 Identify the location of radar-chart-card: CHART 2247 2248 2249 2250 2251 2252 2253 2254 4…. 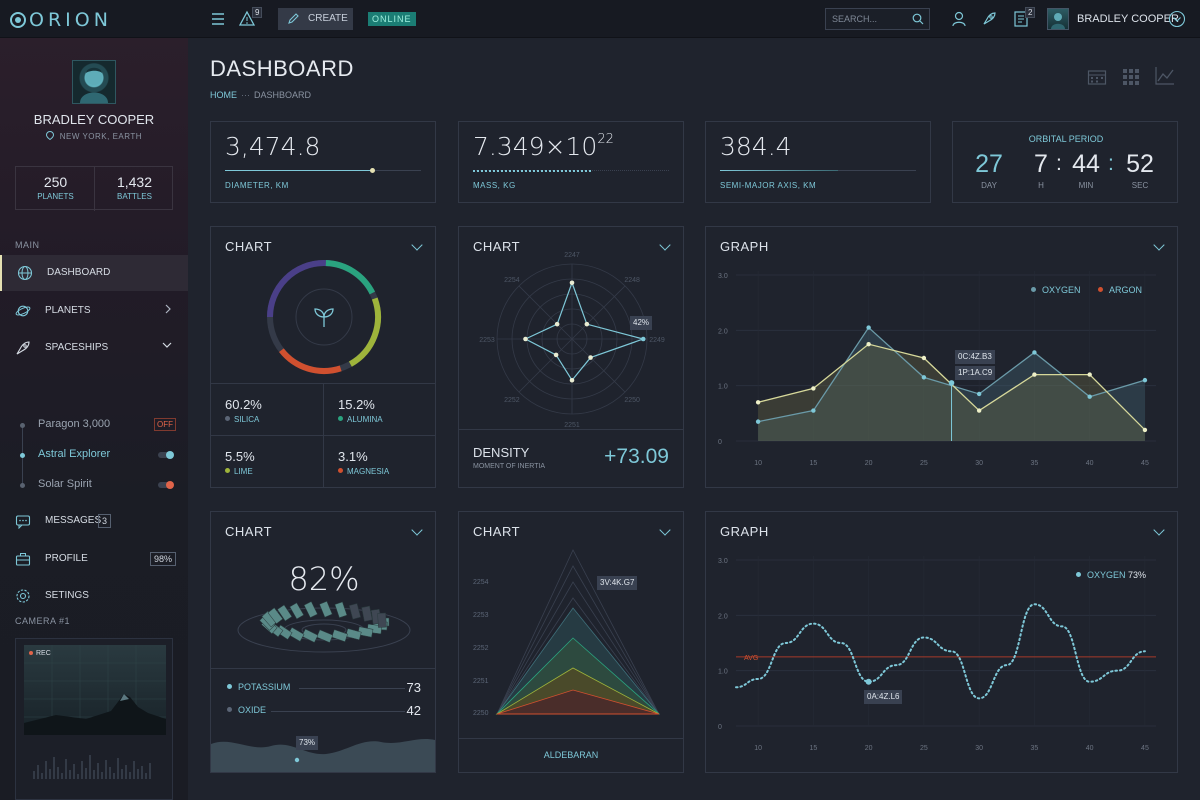
(571, 357).